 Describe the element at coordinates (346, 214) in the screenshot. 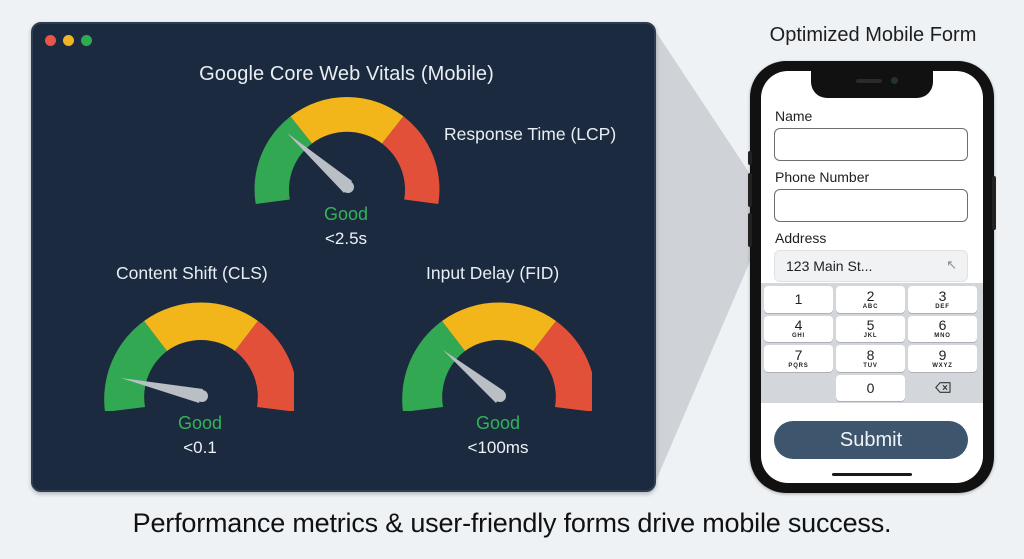

I see `gauge-lcp-status: Good` at that location.